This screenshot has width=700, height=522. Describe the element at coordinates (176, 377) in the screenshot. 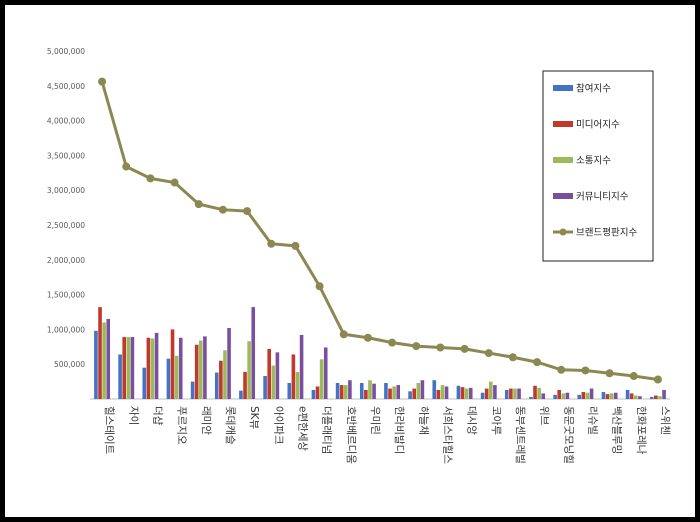

I see `bar-소통지수-푸르지오` at that location.